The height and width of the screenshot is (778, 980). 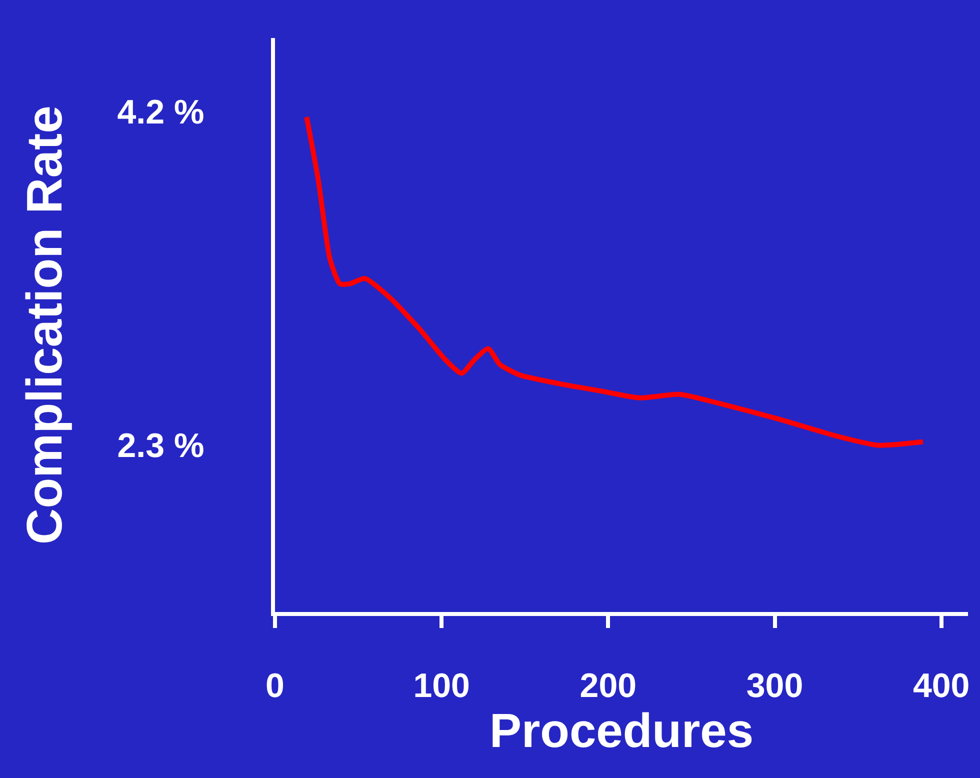 What do you see at coordinates (44, 325) in the screenshot?
I see `y-axis-title: Complication Rate` at bounding box center [44, 325].